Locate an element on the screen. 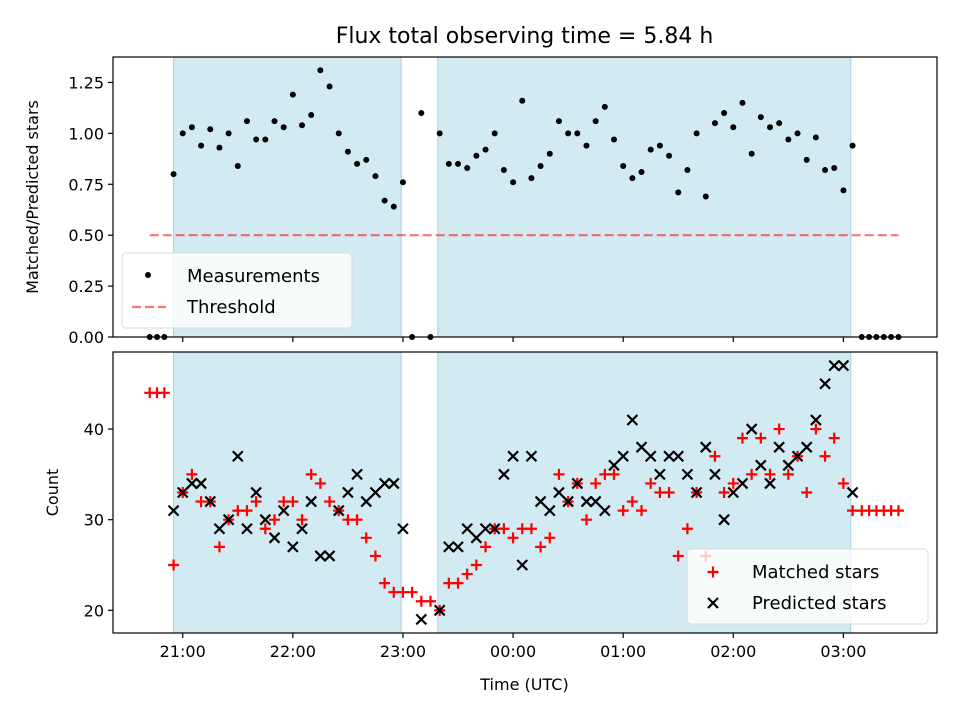  count-legend: Matched stars Predicted stars is located at coordinates (807, 586).